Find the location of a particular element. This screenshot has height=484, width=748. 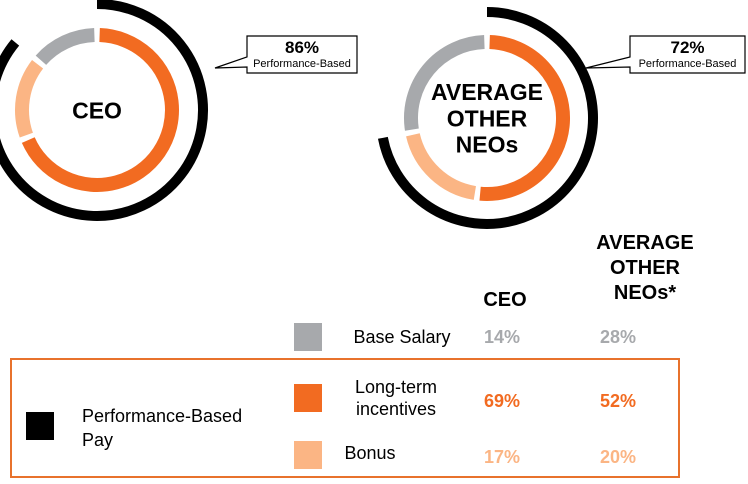

donut-center-label: NEOs is located at coordinates (487, 145).